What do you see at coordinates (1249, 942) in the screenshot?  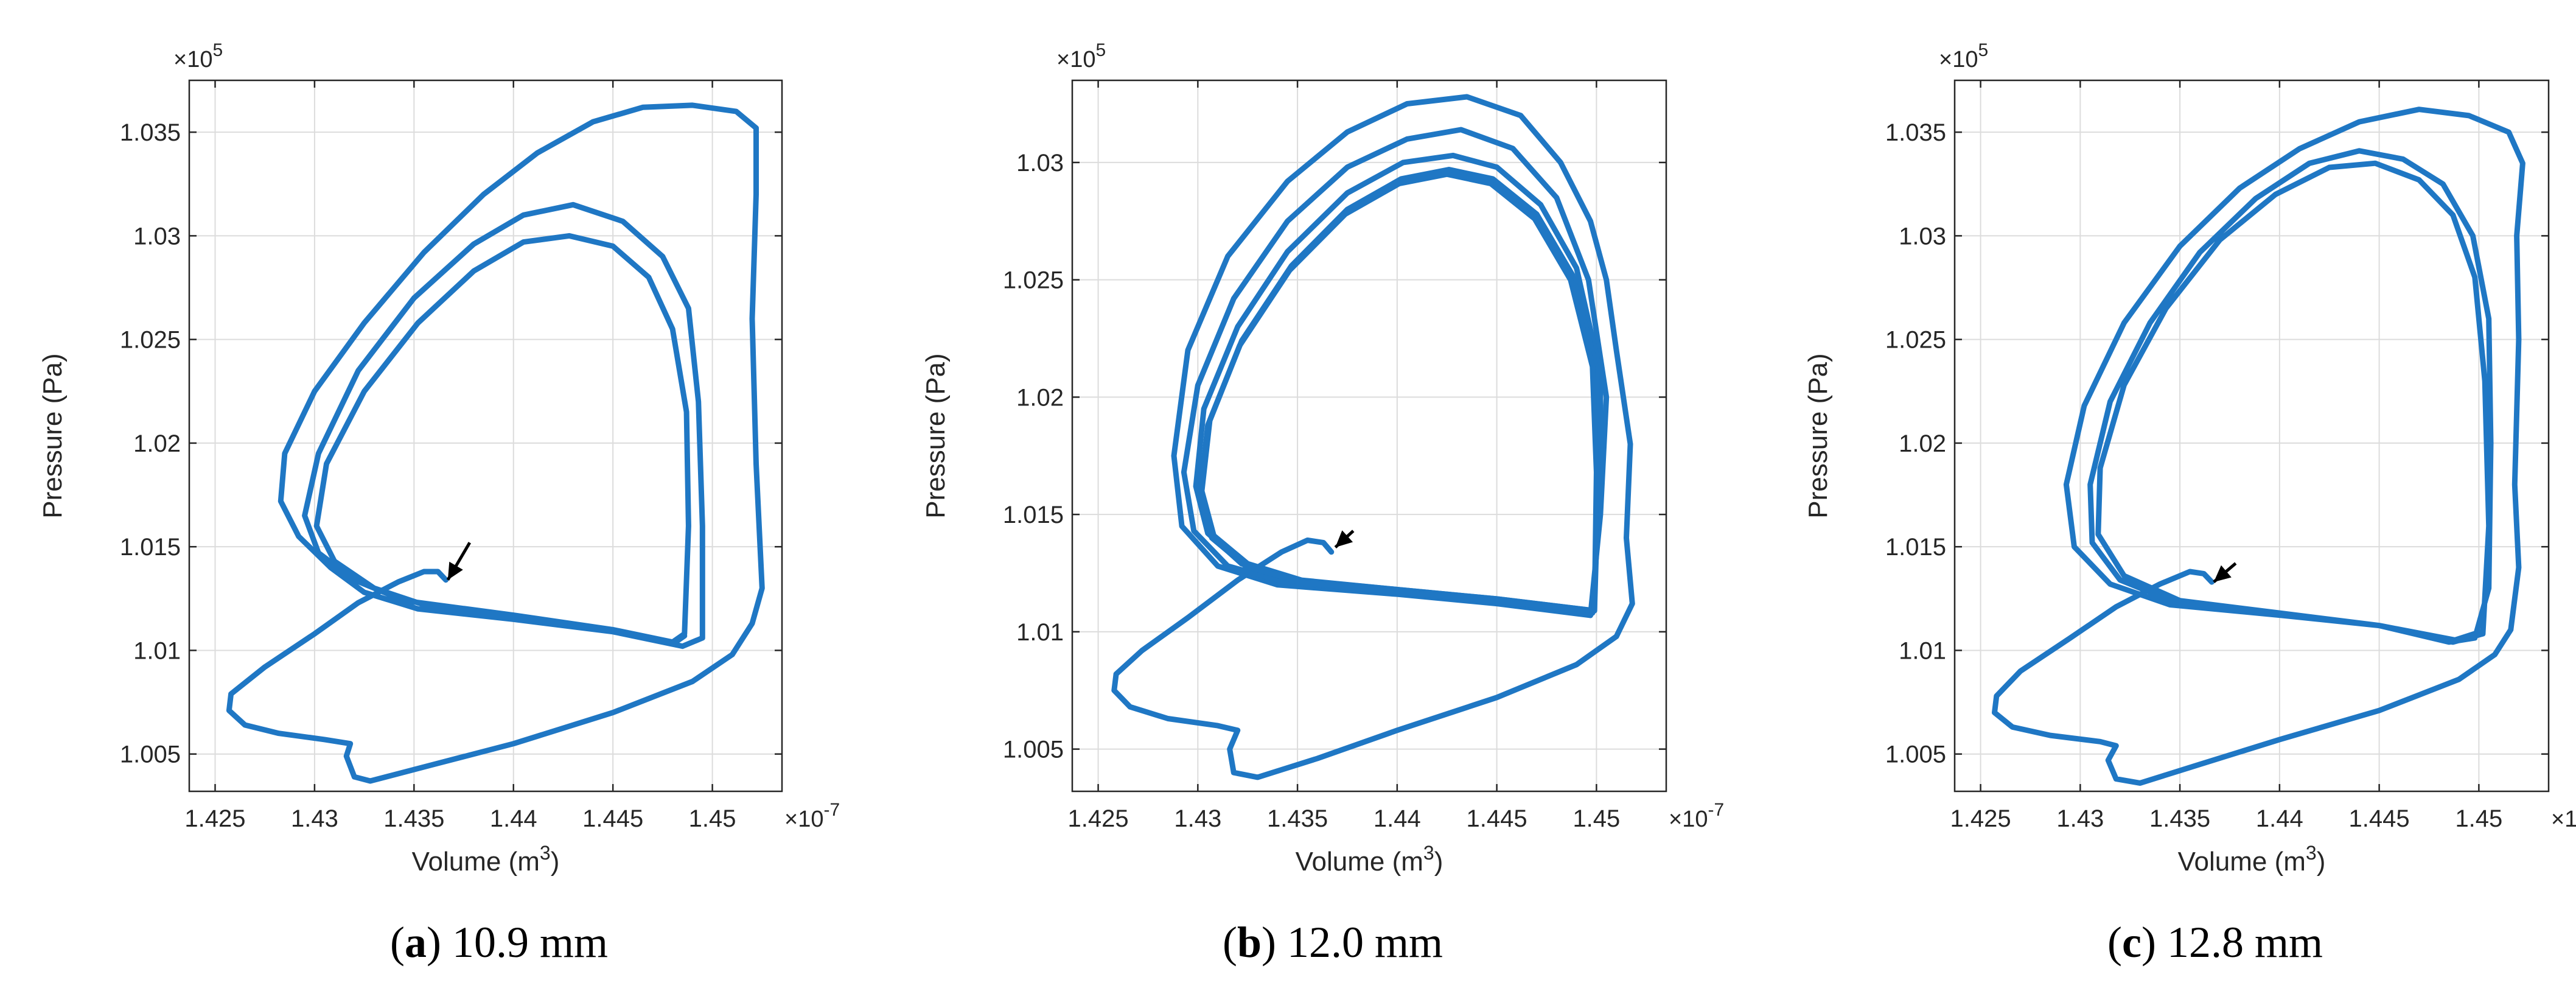 I see `caption-letter: b` at bounding box center [1249, 942].